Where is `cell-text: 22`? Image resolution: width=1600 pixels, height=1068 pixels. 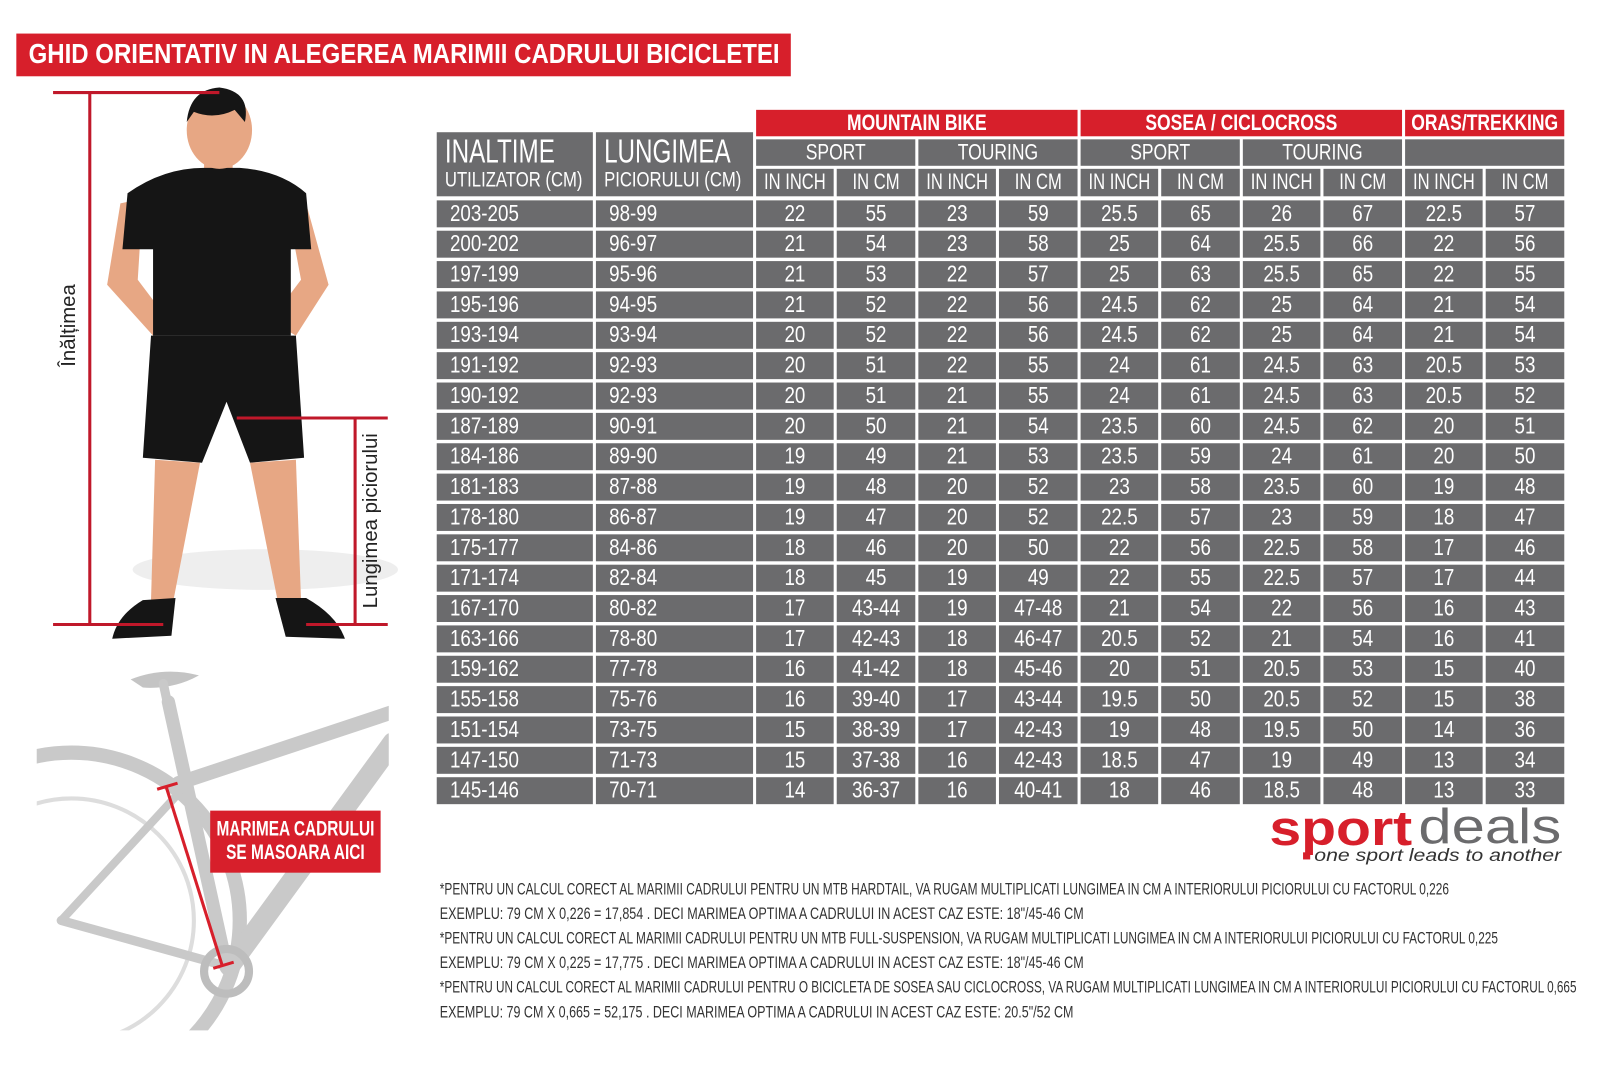
cell-text: 22 is located at coordinates (794, 213).